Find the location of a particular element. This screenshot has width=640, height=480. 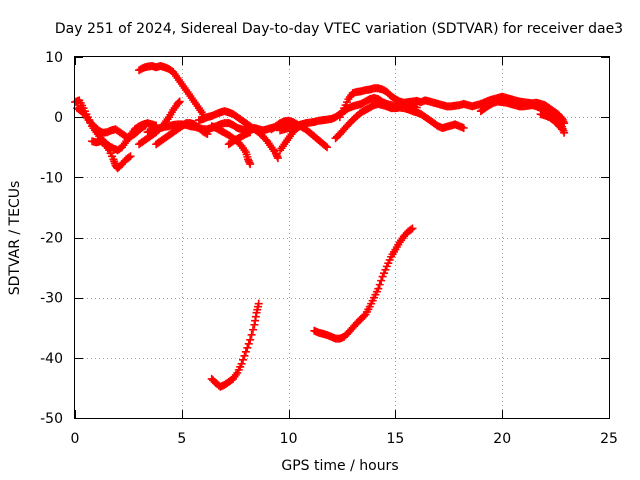

x-tick-label: 5 is located at coordinates (181, 439).